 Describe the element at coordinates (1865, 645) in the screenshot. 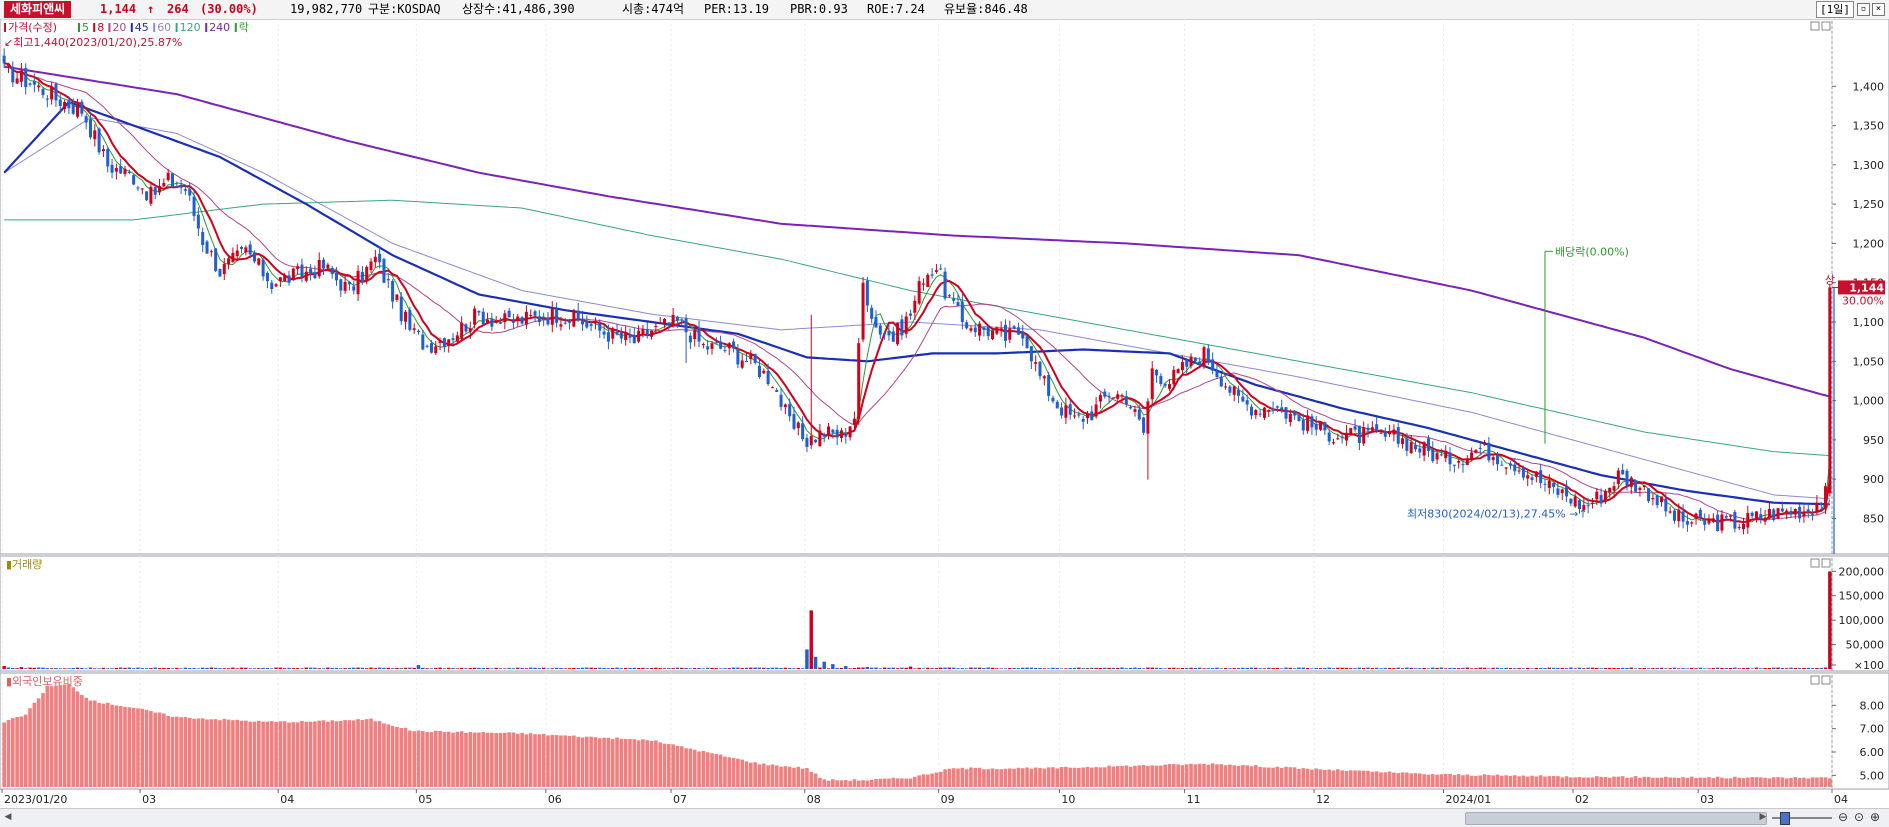

I see `volume-axis-label: 50,000` at that location.